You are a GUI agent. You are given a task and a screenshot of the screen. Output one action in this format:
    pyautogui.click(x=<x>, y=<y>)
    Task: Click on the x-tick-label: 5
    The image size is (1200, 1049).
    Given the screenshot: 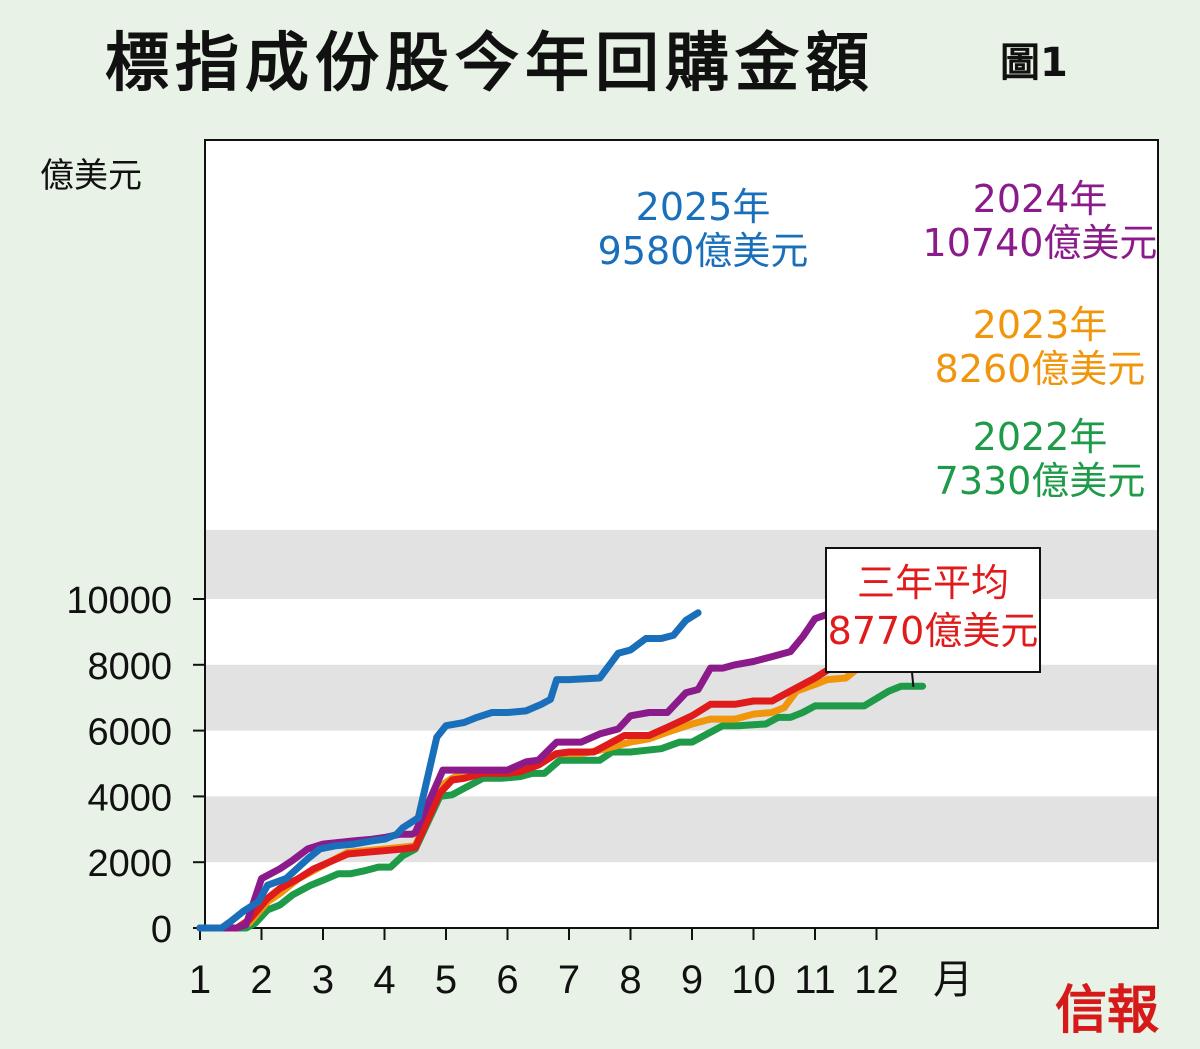 What is the action you would take?
    pyautogui.click(x=446, y=980)
    